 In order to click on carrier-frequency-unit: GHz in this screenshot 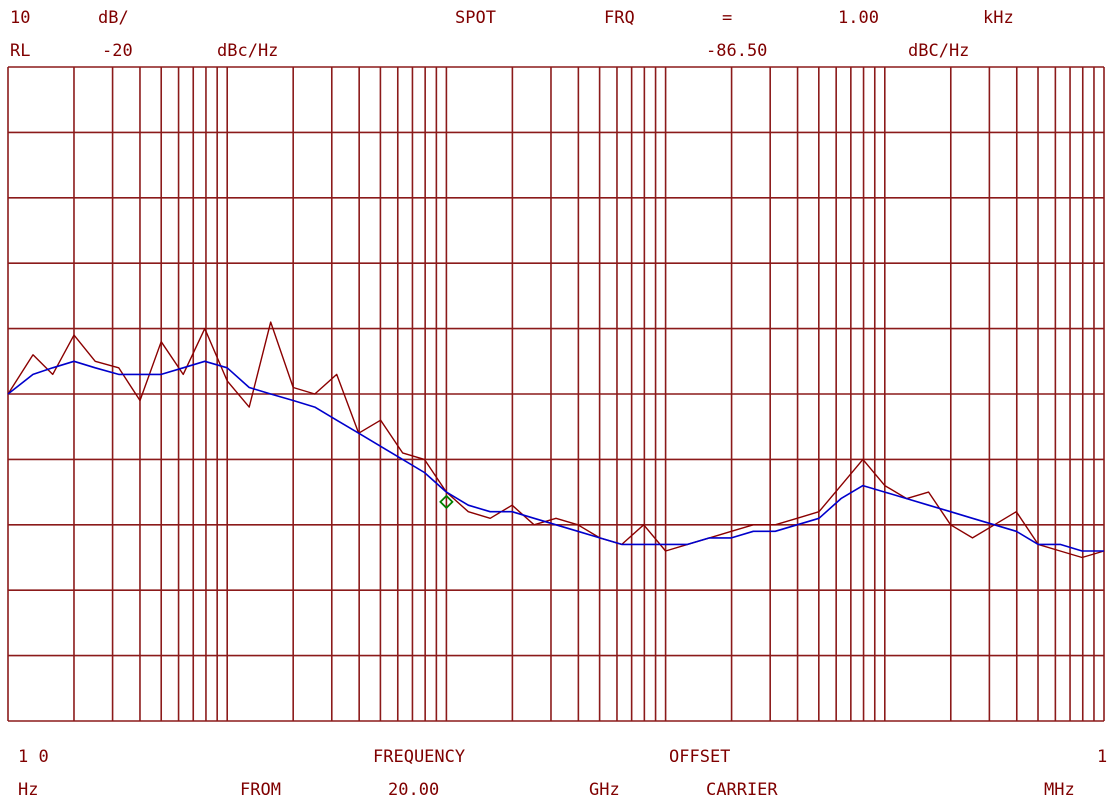, I will do `click(604, 790)`.